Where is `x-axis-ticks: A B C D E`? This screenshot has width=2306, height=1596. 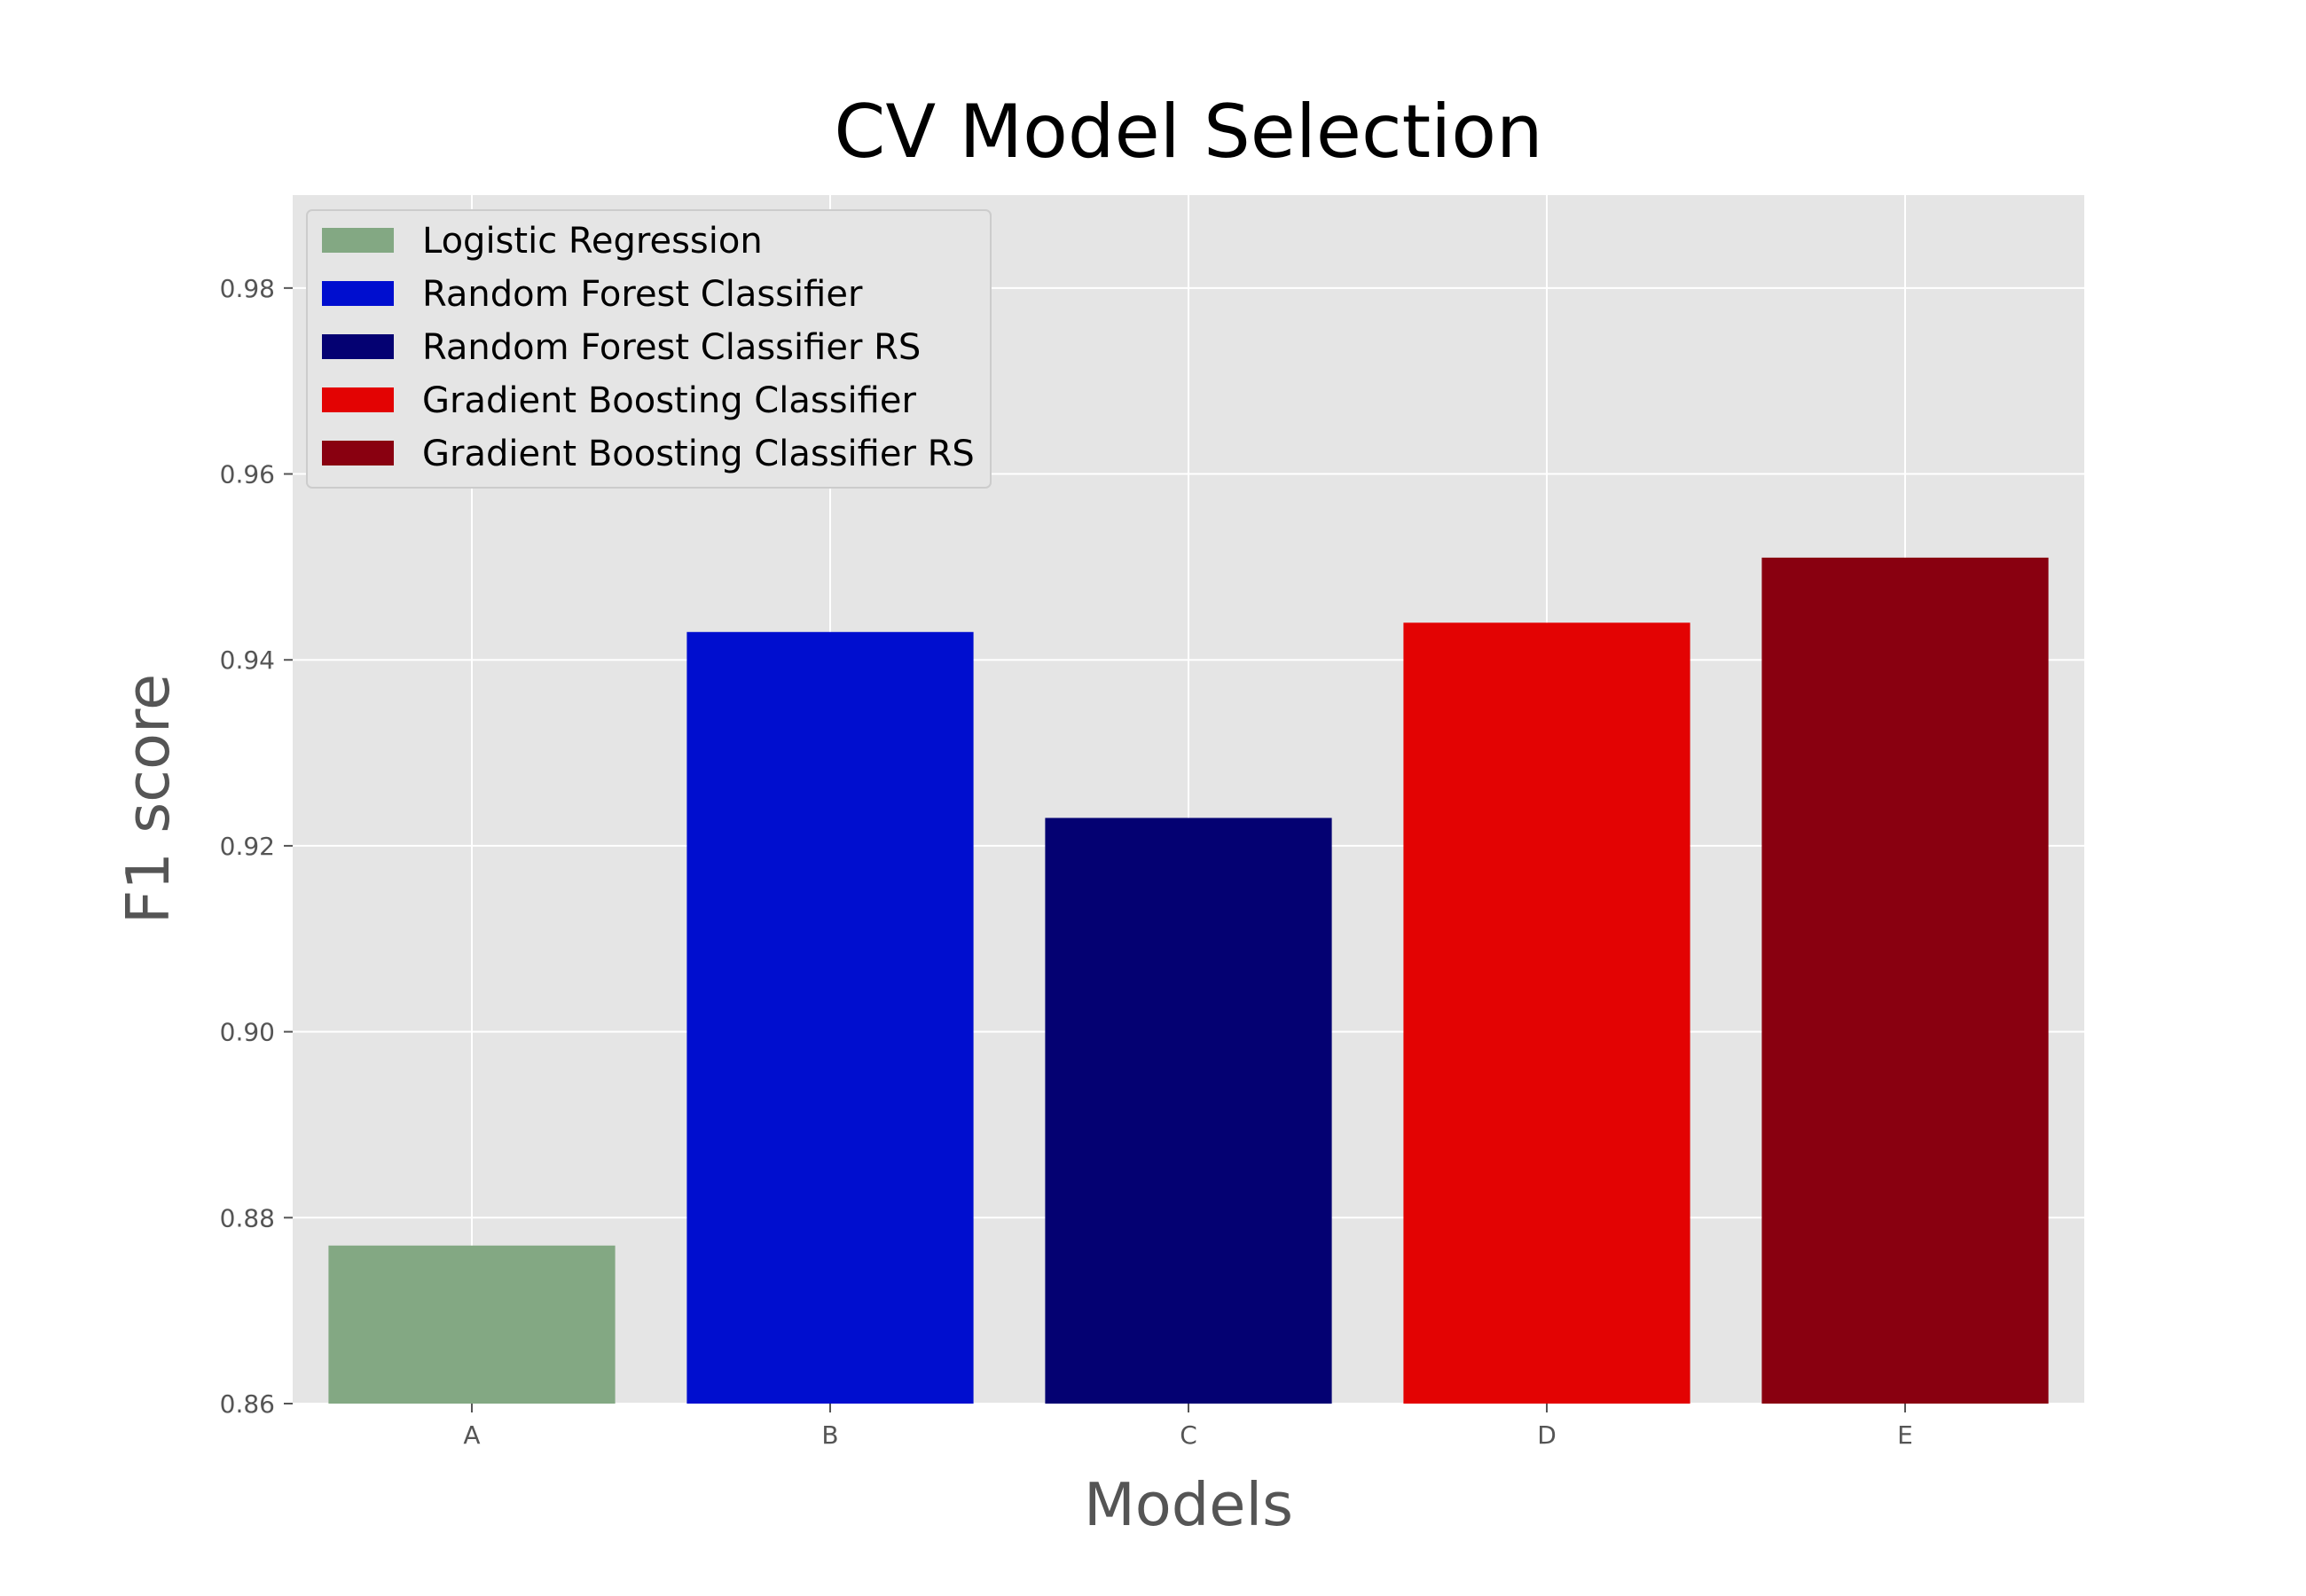 x-axis-ticks: A B C D E is located at coordinates (1188, 1427).